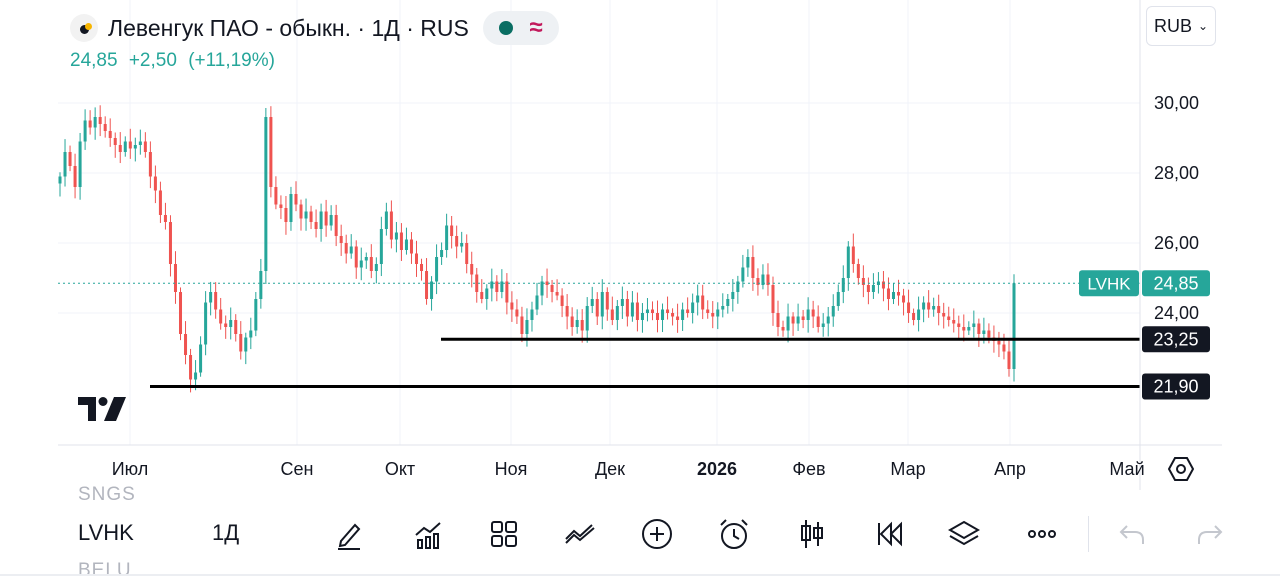 The width and height of the screenshot is (1280, 576). Describe the element at coordinates (231, 60) in the screenshot. I see `price-change-percent: (+11,19%)` at that location.